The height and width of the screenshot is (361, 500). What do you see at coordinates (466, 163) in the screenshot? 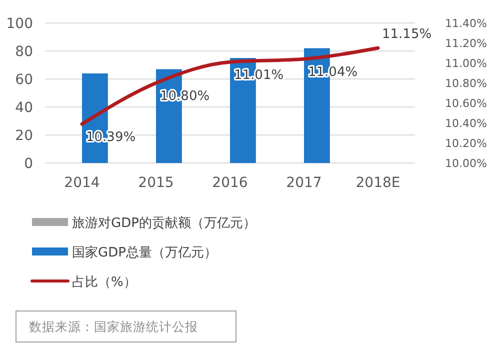
I see `y2-tick-label: 10.00%` at bounding box center [466, 163].